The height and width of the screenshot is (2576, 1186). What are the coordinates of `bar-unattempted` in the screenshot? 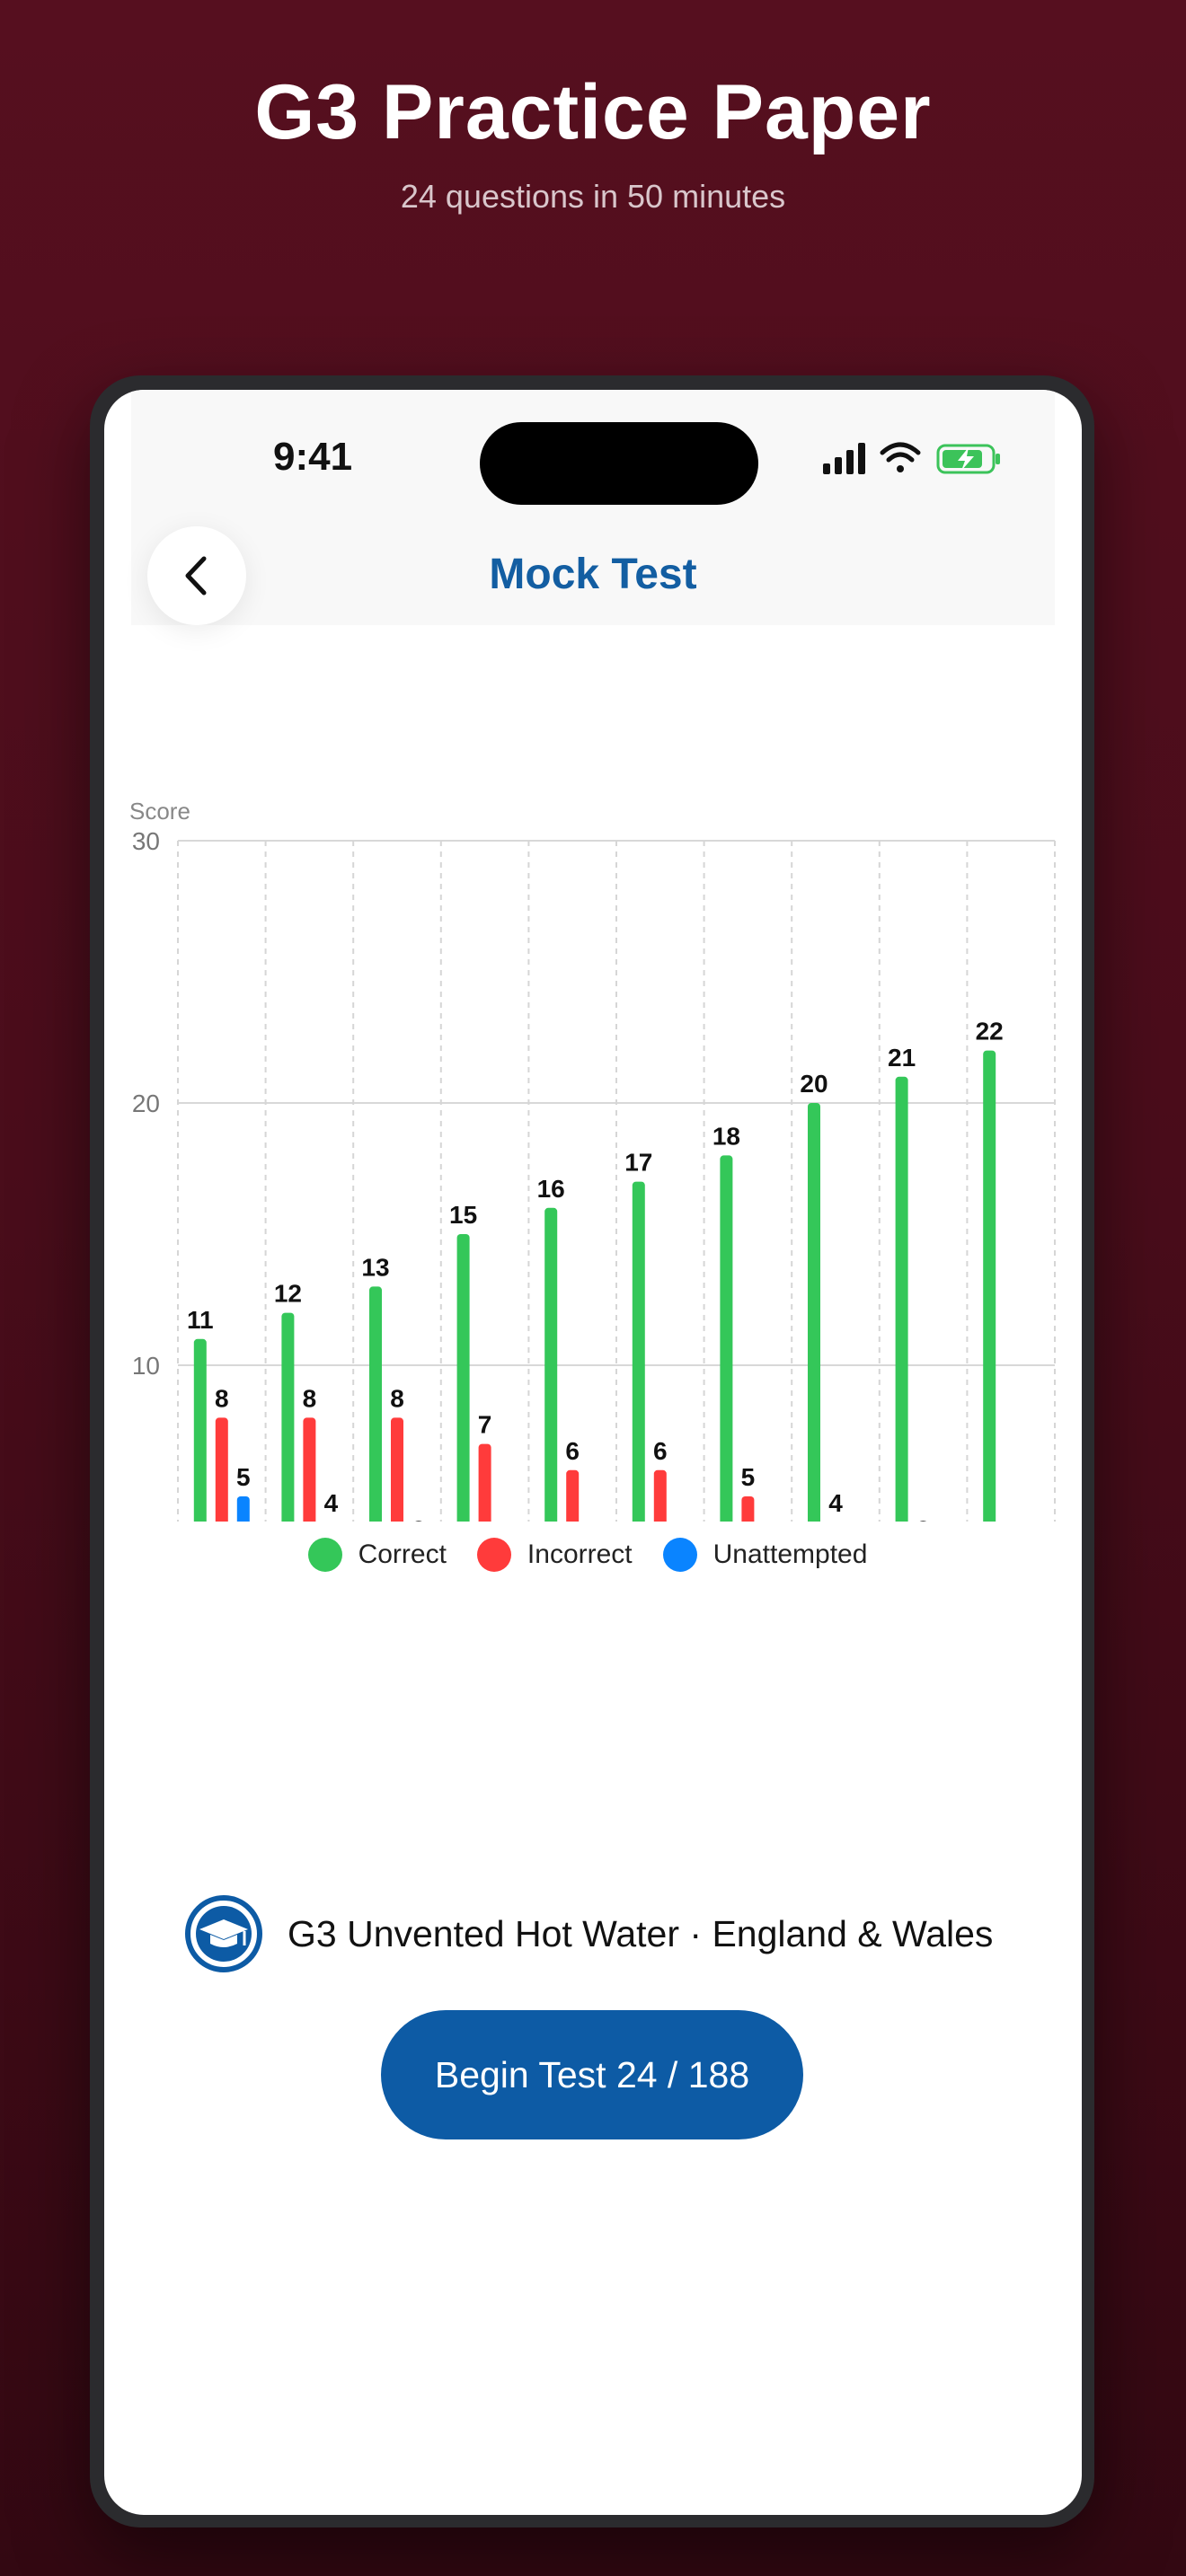 It's located at (243, 1509).